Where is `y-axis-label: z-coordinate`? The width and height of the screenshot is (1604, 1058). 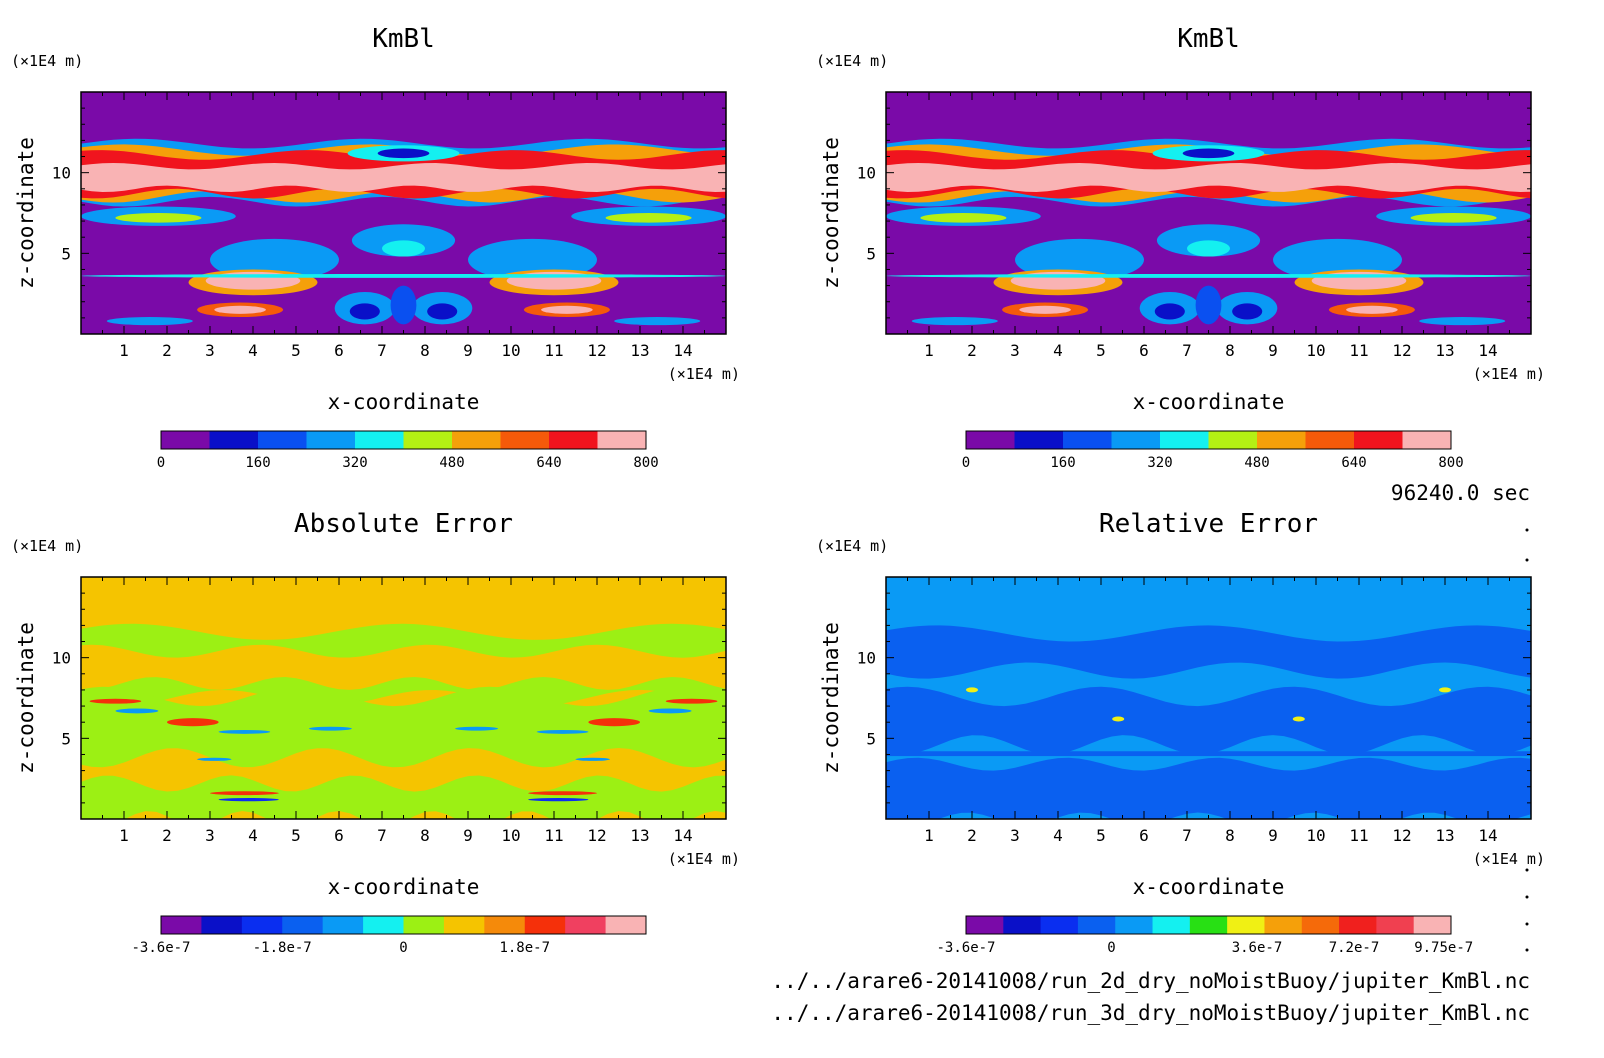
y-axis-label: z-coordinate is located at coordinates (831, 698).